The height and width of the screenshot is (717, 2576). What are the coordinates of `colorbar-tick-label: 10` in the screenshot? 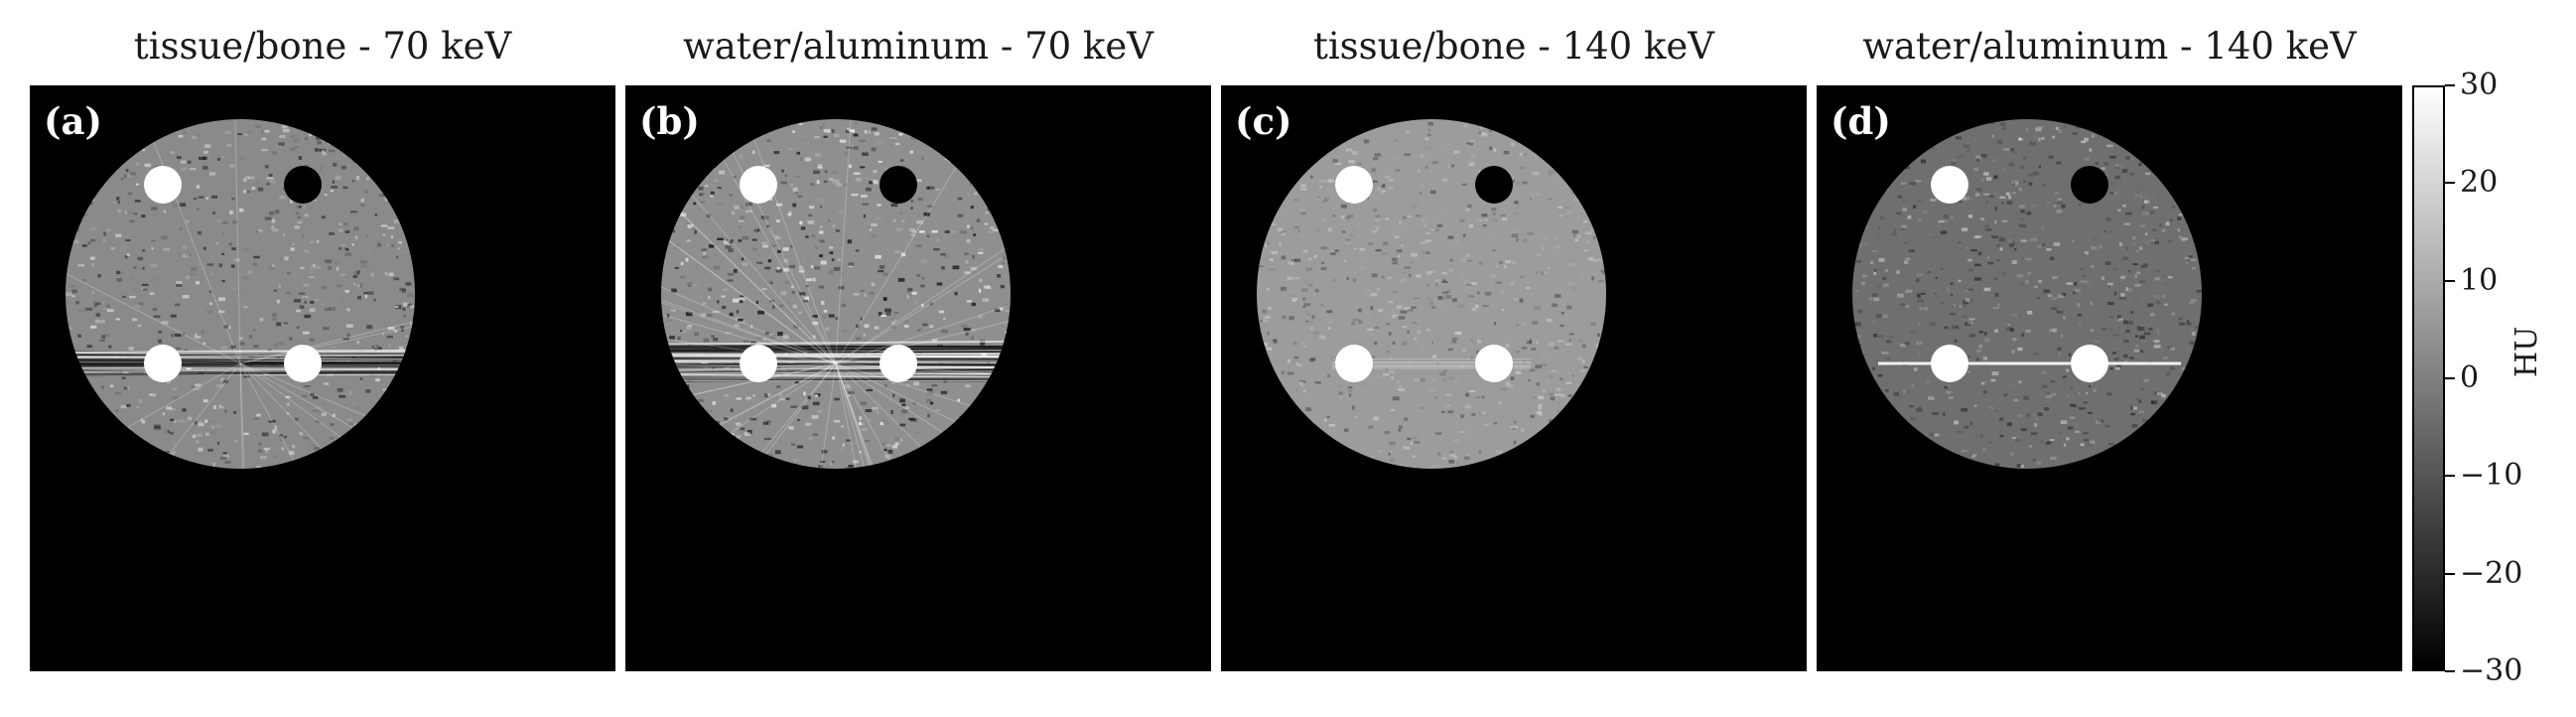 It's located at (2479, 281).